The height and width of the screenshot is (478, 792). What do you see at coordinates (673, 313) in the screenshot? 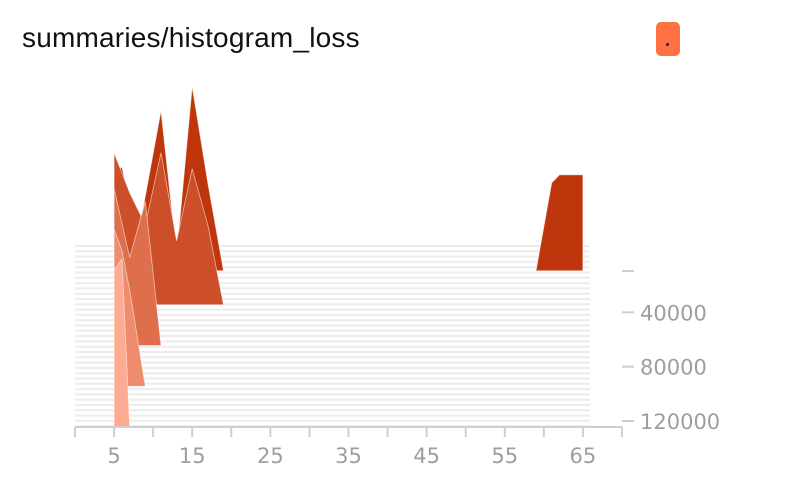
I see `y-tick-label: 40000` at bounding box center [673, 313].